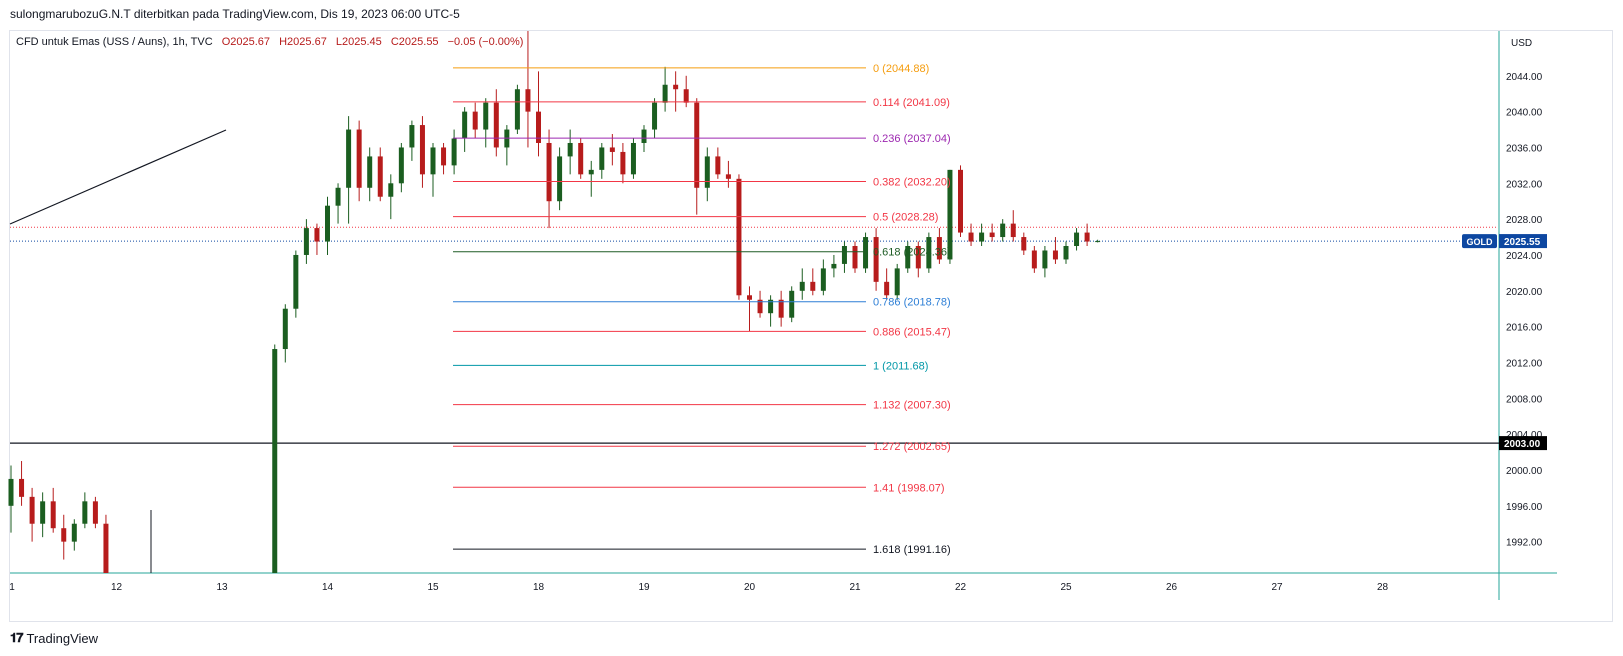 The height and width of the screenshot is (656, 1623). I want to click on legend-change: −0.05 (−0.00%), so click(486, 42).